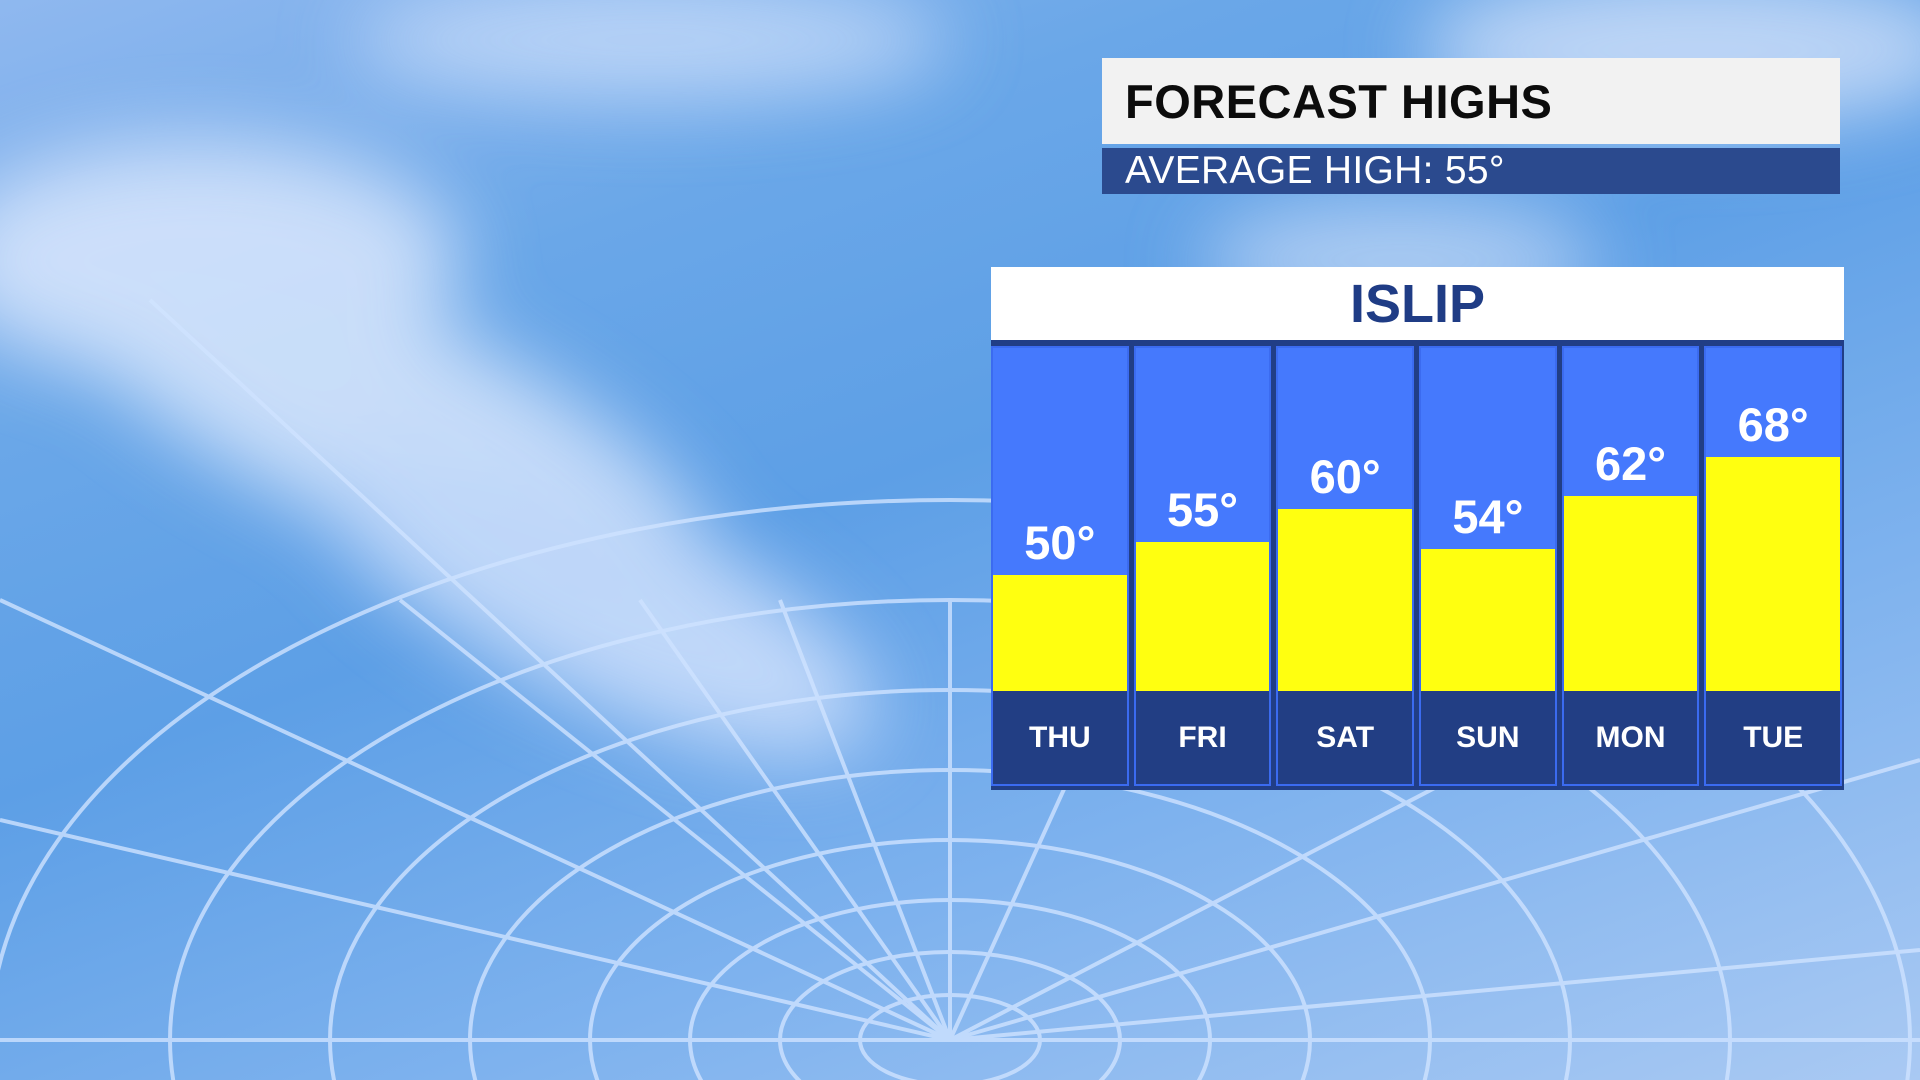 Image resolution: width=1920 pixels, height=1080 pixels. Describe the element at coordinates (1773, 424) in the screenshot. I see `temp-label: 68°` at that location.